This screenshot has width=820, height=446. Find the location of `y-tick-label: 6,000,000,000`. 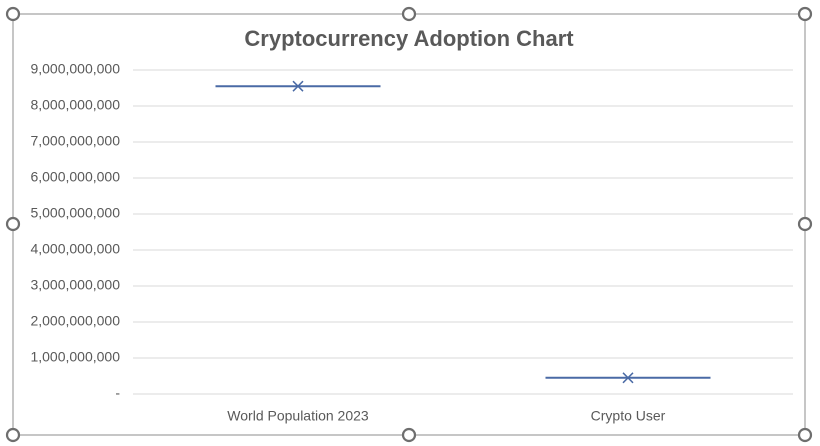

y-tick-label: 6,000,000,000 is located at coordinates (75, 177).